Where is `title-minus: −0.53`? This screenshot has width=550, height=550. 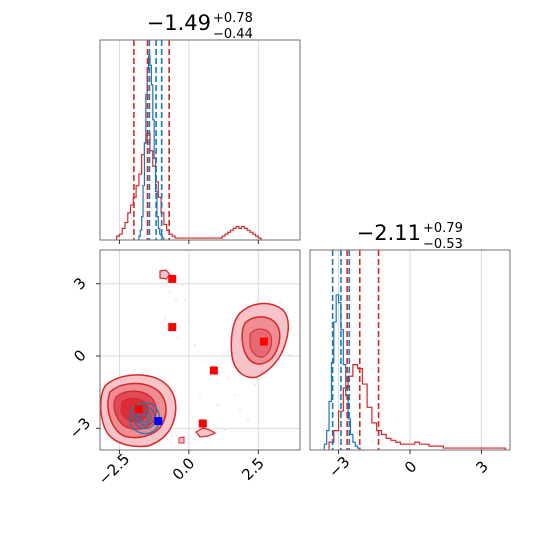 title-minus: −0.53 is located at coordinates (443, 244).